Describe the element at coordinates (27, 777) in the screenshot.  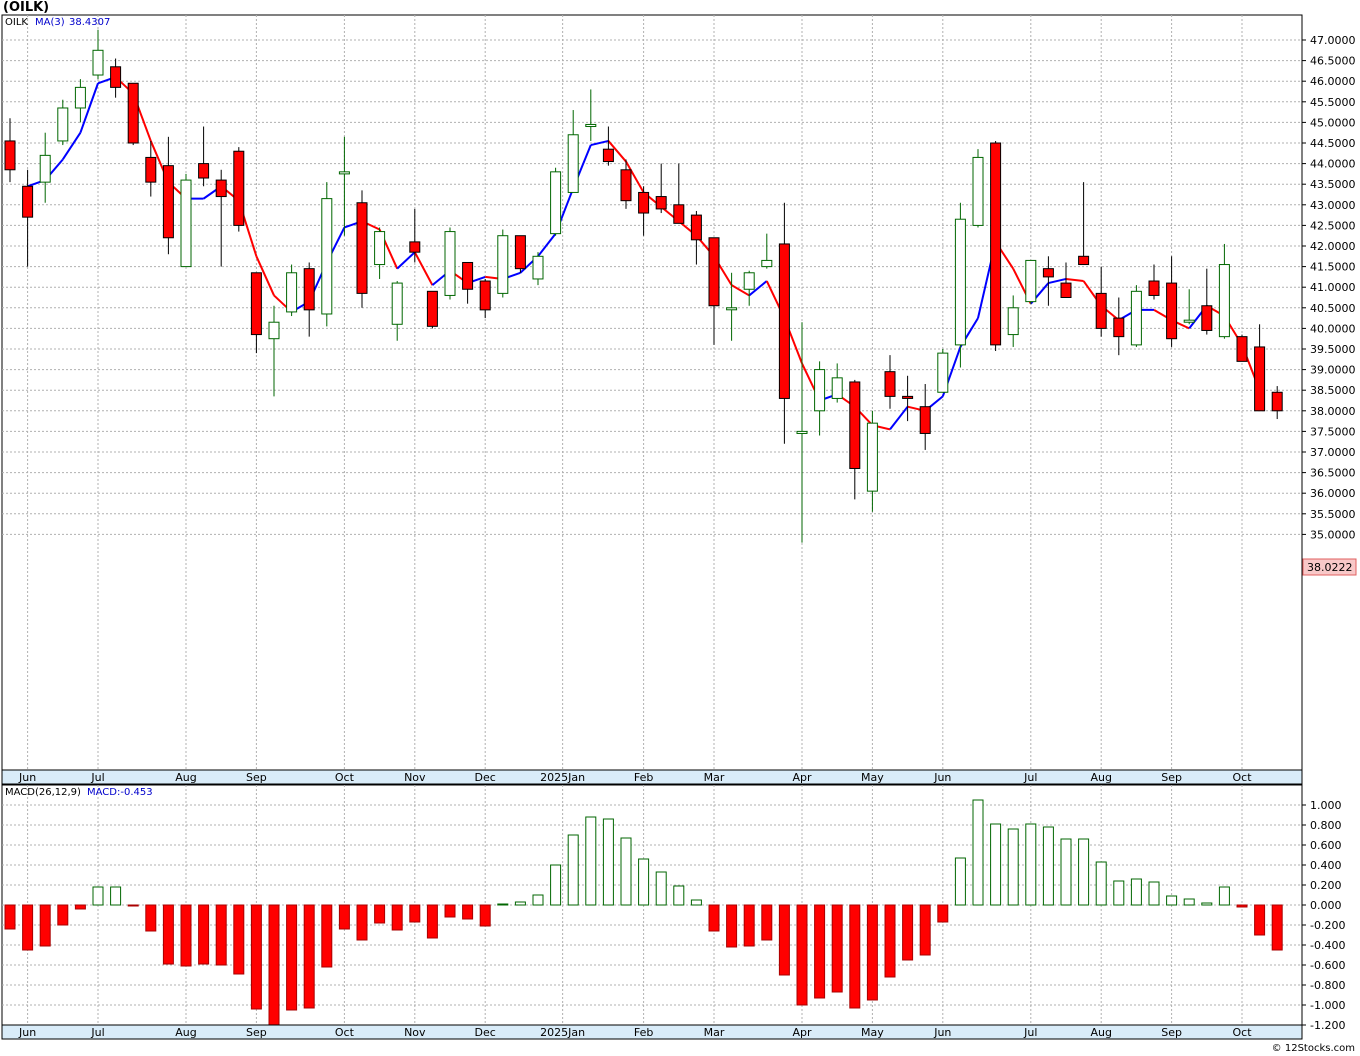
I see `price-x-label: Jun` at that location.